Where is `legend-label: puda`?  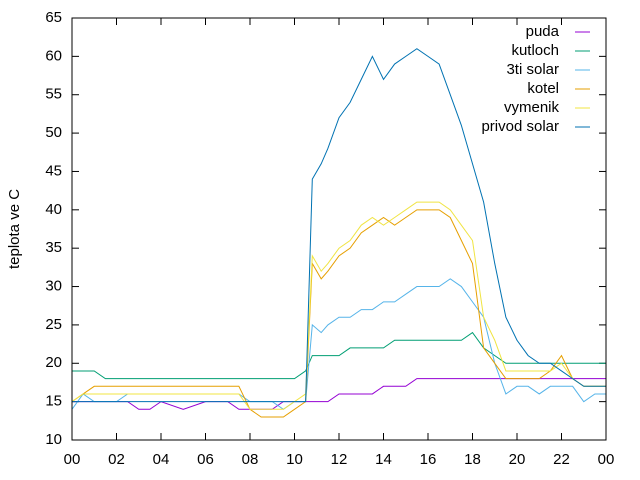 legend-label: puda is located at coordinates (543, 31).